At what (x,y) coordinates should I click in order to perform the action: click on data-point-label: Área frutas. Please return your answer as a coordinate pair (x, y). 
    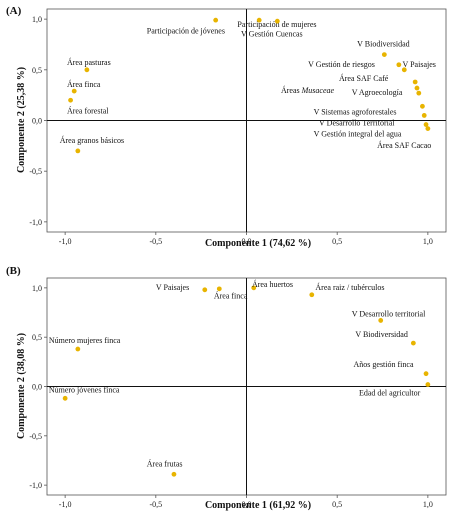
    Looking at the image, I should click on (165, 463).